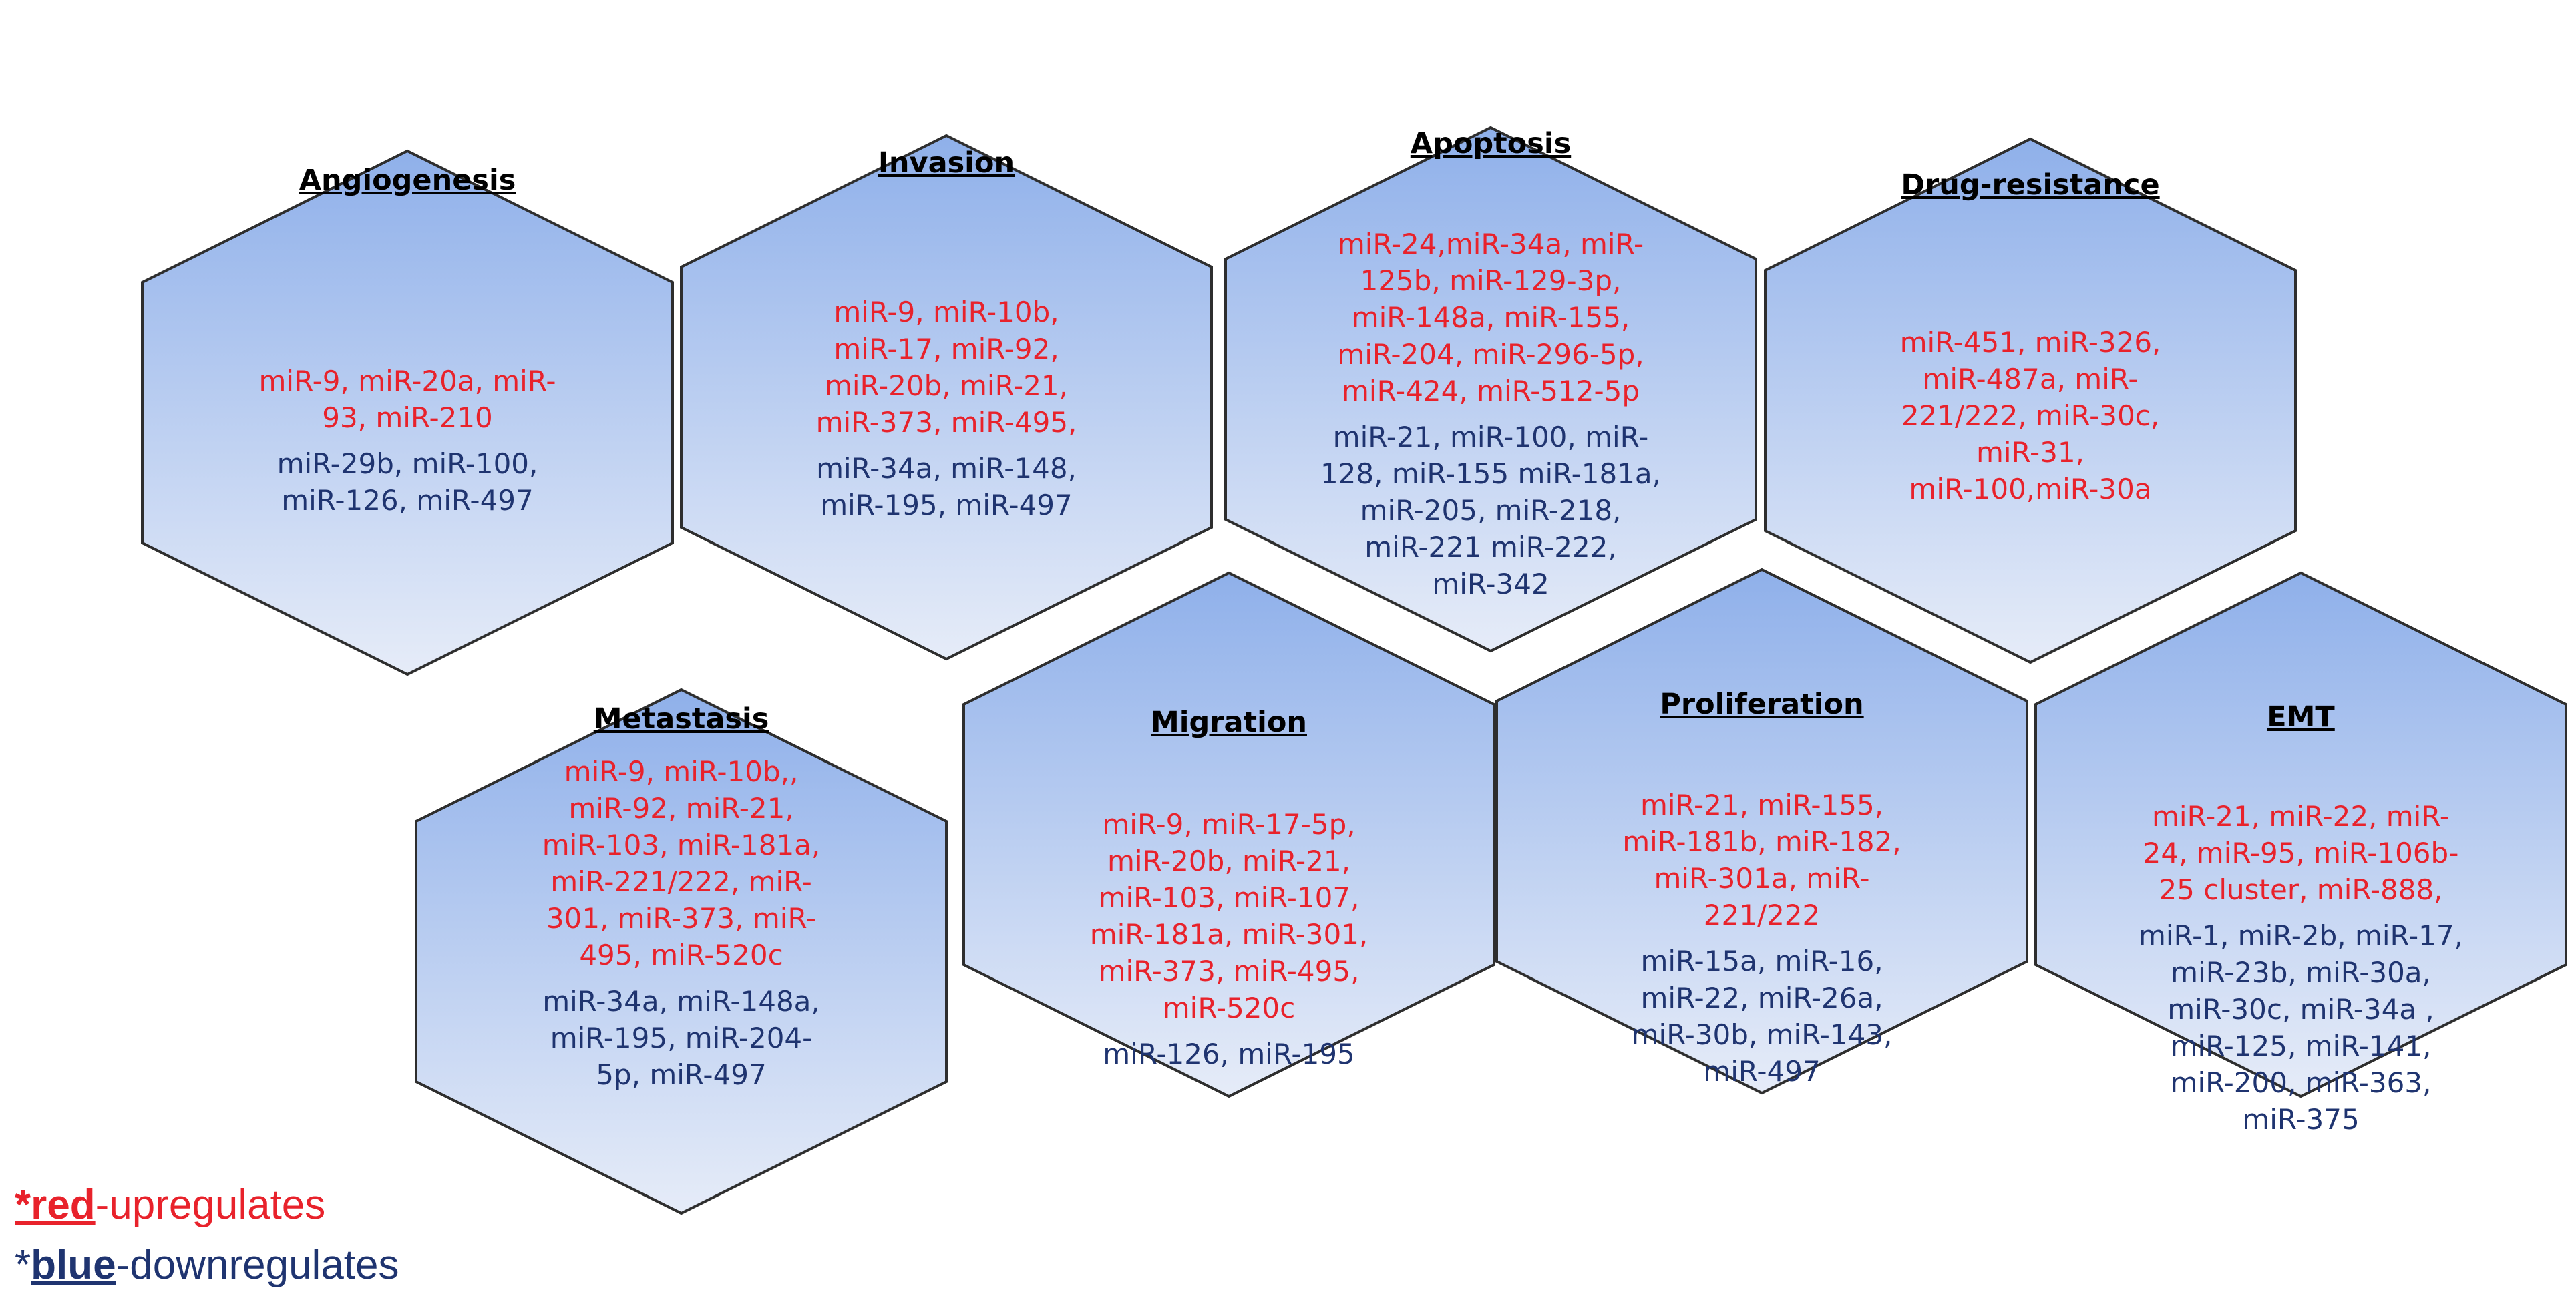 This screenshot has width=2576, height=1304. I want to click on upregulated-mirna-list: miR-9, miR-20a, miR- 93, miR-210, so click(407, 399).